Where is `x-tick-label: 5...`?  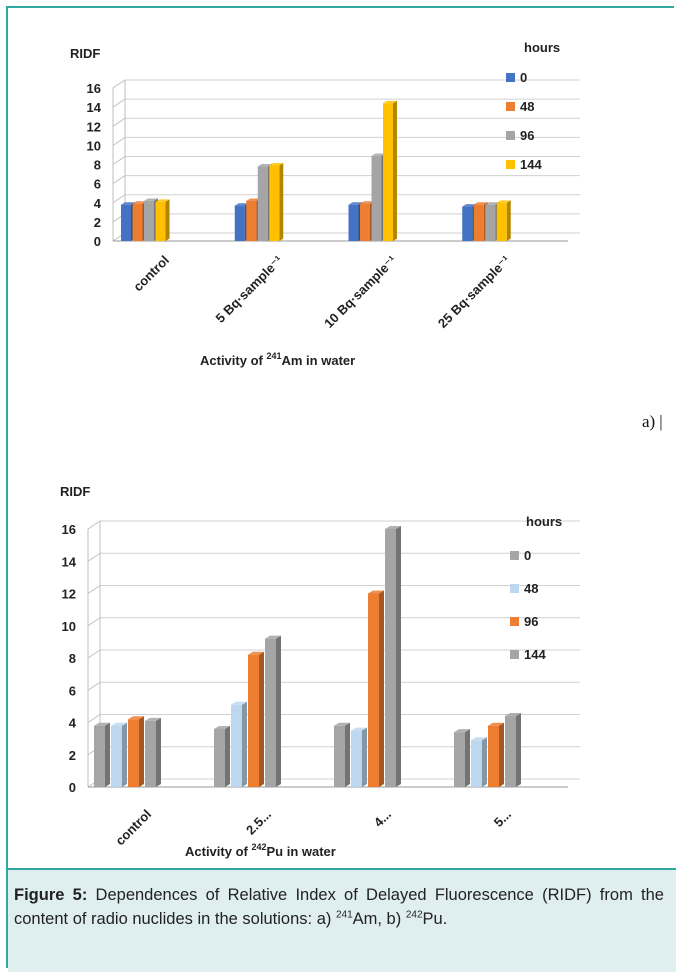
x-tick-label: 5... is located at coordinates (502, 818).